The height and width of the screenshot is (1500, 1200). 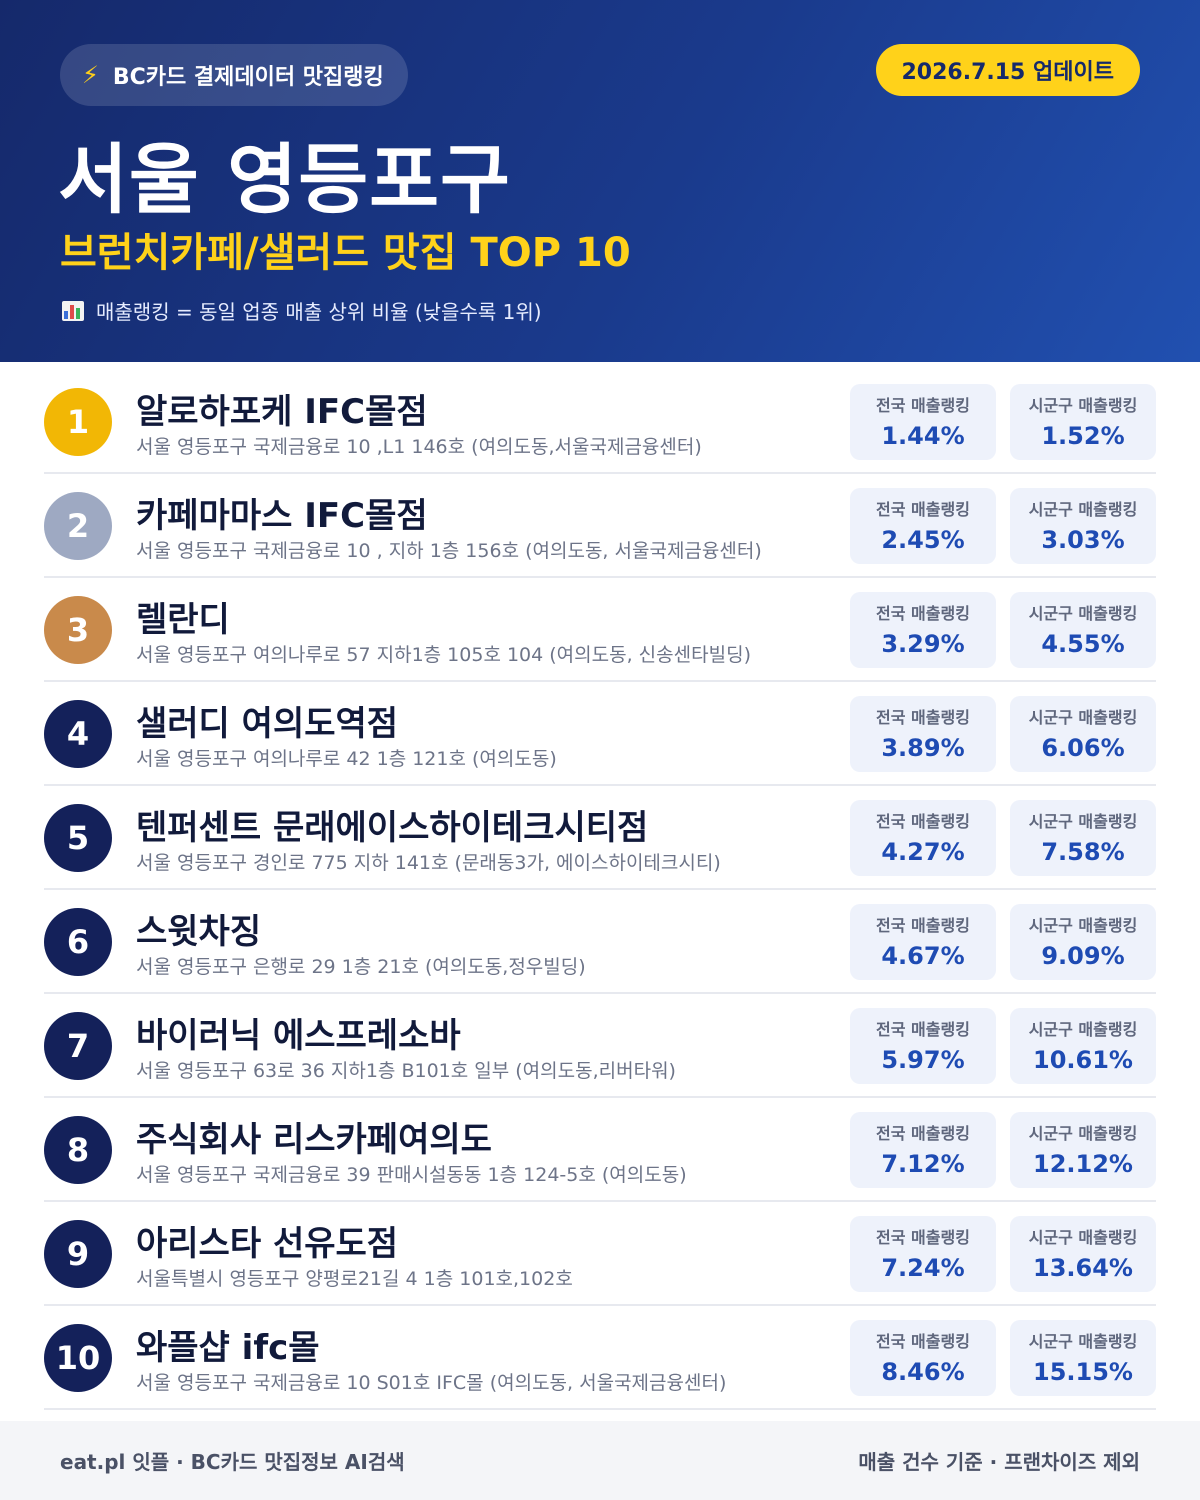 I want to click on restaurant-name: 바이러닉 에스프레소바, so click(x=298, y=1036).